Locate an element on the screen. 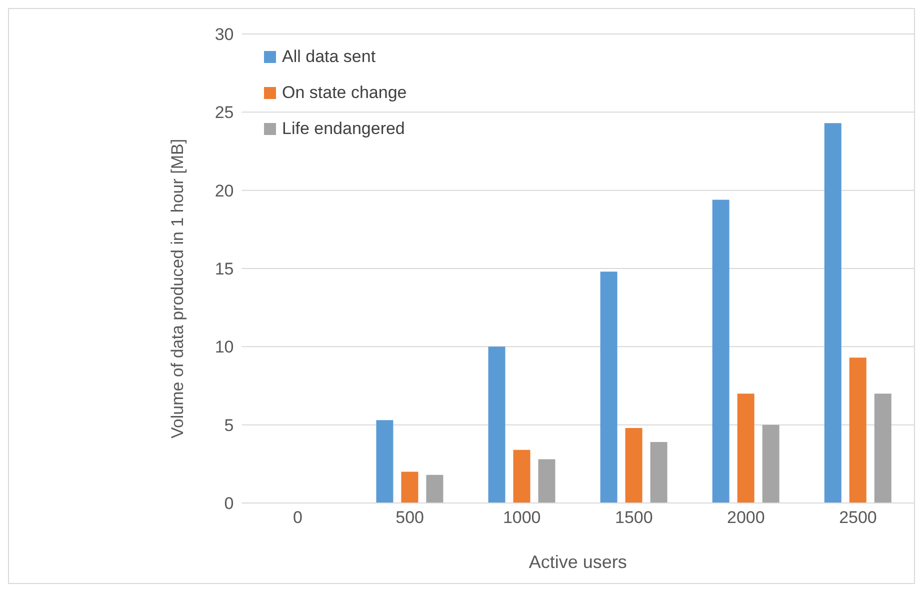 The image size is (923, 592). x-tick-label: 2000 is located at coordinates (746, 518).